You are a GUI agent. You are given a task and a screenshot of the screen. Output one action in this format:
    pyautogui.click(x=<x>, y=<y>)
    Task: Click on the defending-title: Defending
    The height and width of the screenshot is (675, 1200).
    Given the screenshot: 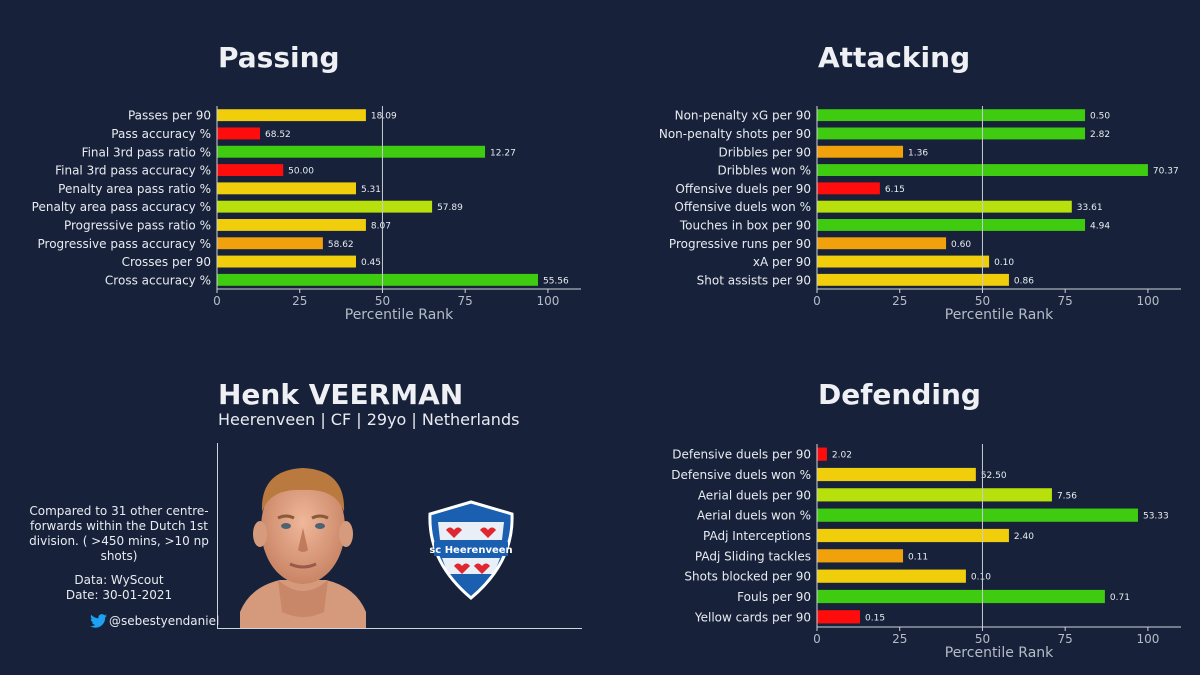 What is the action you would take?
    pyautogui.click(x=899, y=394)
    